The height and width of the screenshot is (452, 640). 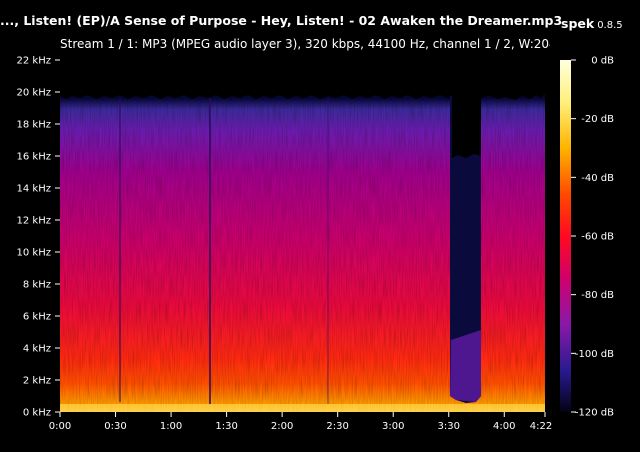 I want to click on frequency-tick-label: 6 kHz, so click(x=37, y=317).